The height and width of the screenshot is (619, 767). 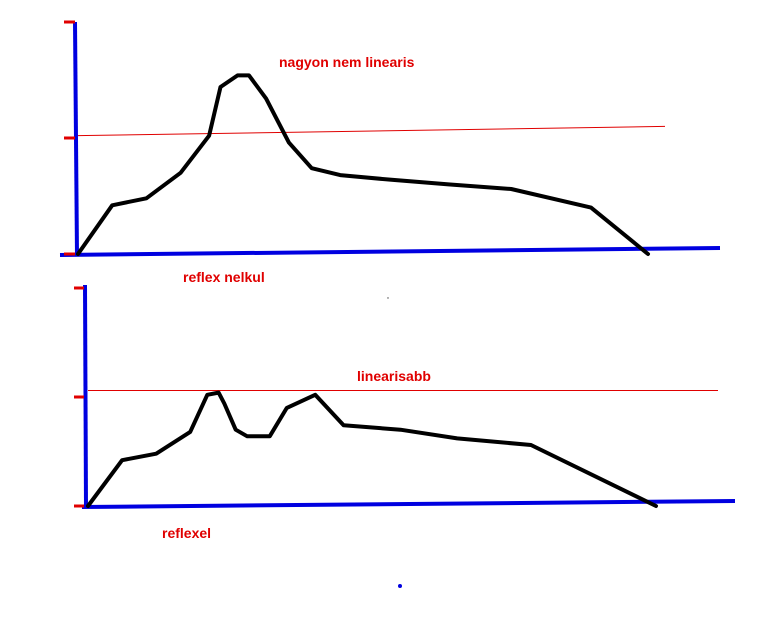 What do you see at coordinates (408, 504) in the screenshot?
I see `chart-bottom-x-axis` at bounding box center [408, 504].